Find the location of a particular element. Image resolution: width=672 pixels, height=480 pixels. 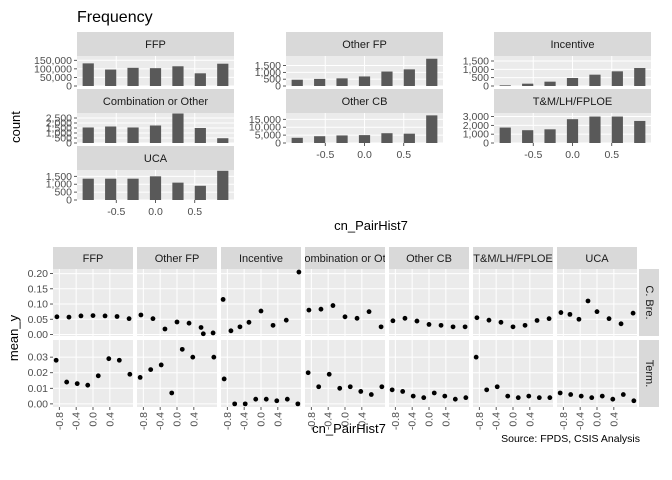

facet-strip-label: UCA is located at coordinates (156, 159).